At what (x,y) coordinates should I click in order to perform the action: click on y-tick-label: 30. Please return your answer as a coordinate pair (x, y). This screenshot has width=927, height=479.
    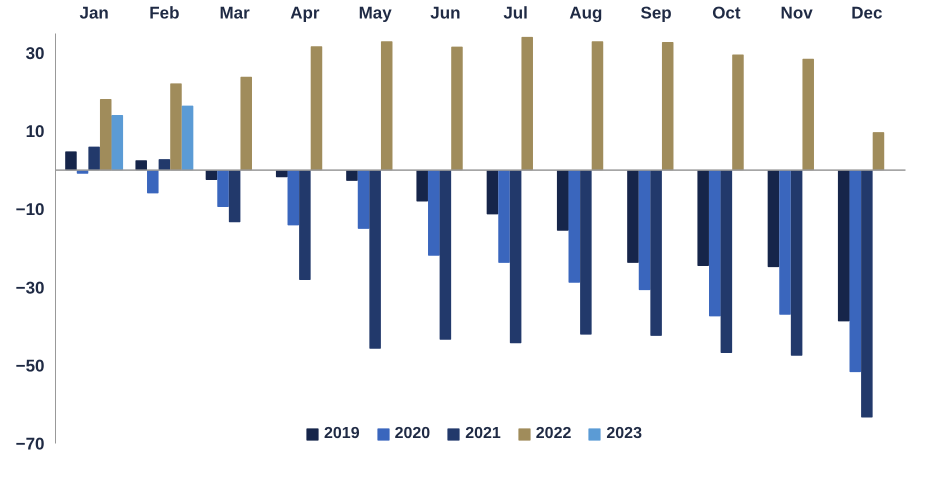
    Looking at the image, I should click on (35, 54).